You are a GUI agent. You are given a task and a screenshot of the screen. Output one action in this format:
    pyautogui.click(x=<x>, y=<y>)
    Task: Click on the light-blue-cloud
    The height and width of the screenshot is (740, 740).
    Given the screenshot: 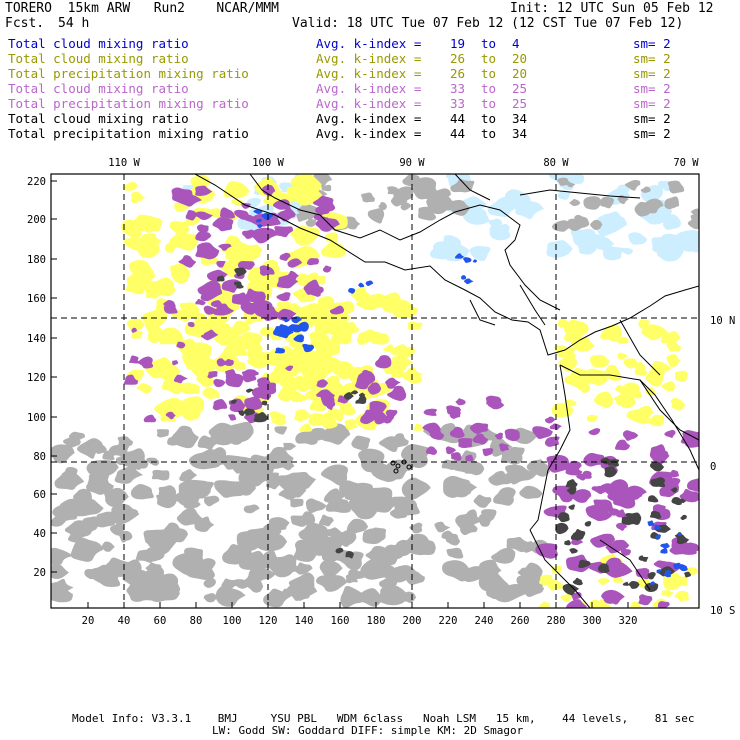 What is the action you would take?
    pyautogui.click(x=667, y=245)
    